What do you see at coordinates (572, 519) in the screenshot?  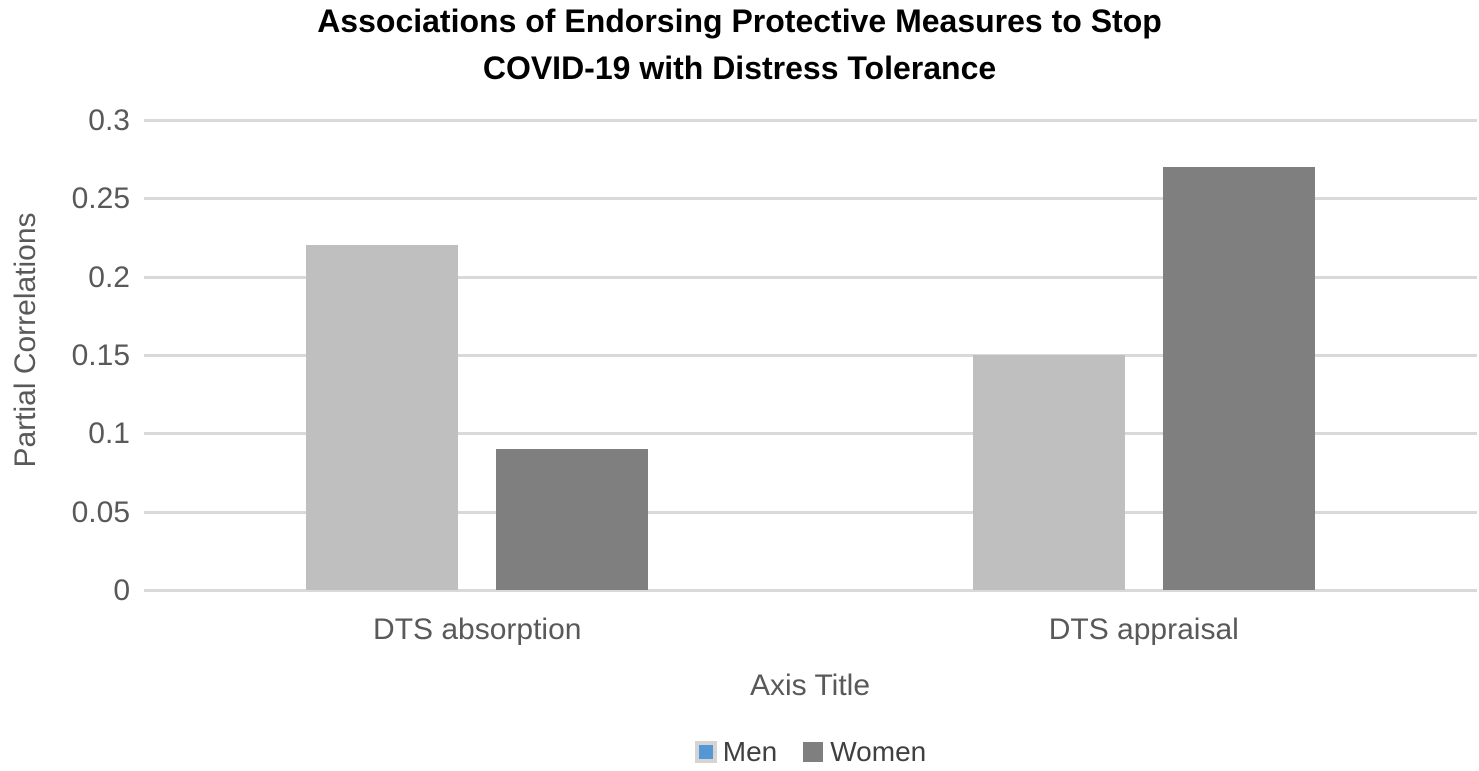 I see `bar-women-dts-absorption` at bounding box center [572, 519].